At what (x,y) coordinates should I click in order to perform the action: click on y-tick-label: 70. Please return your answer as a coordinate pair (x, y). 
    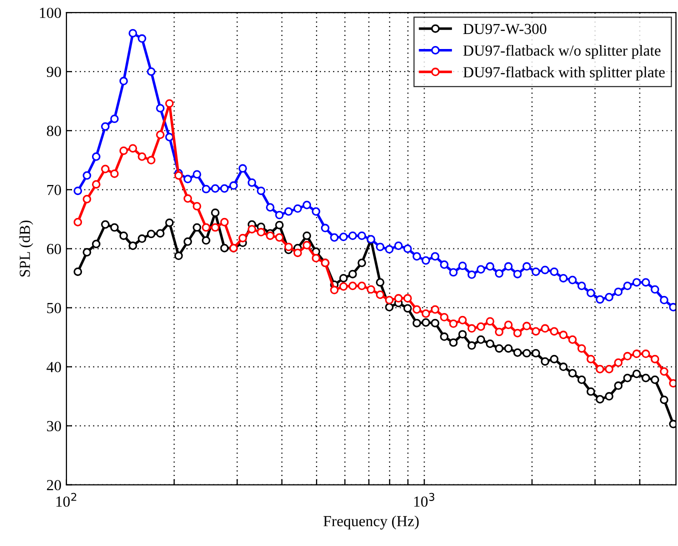
    Looking at the image, I should click on (54, 190).